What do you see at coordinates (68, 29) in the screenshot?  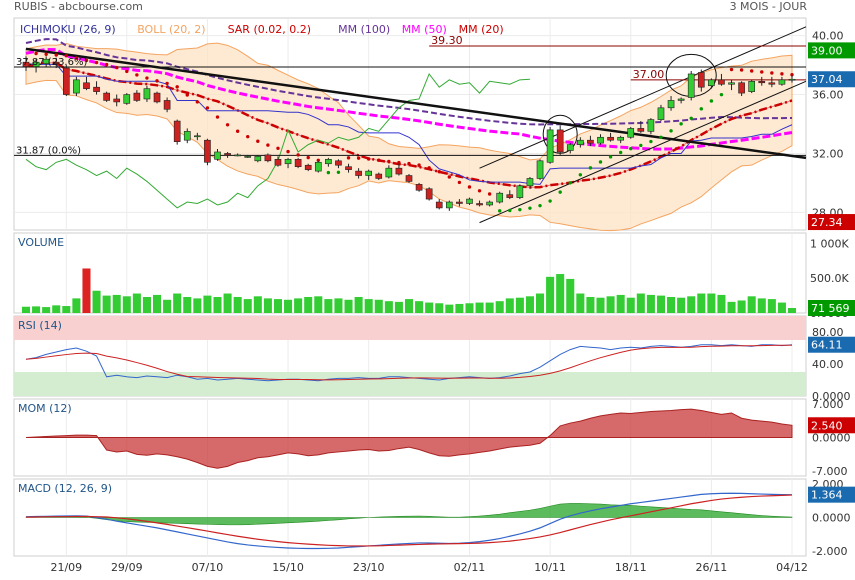 I see `indicator-legend-item: ICHIMOKU (26, 9)` at bounding box center [68, 29].